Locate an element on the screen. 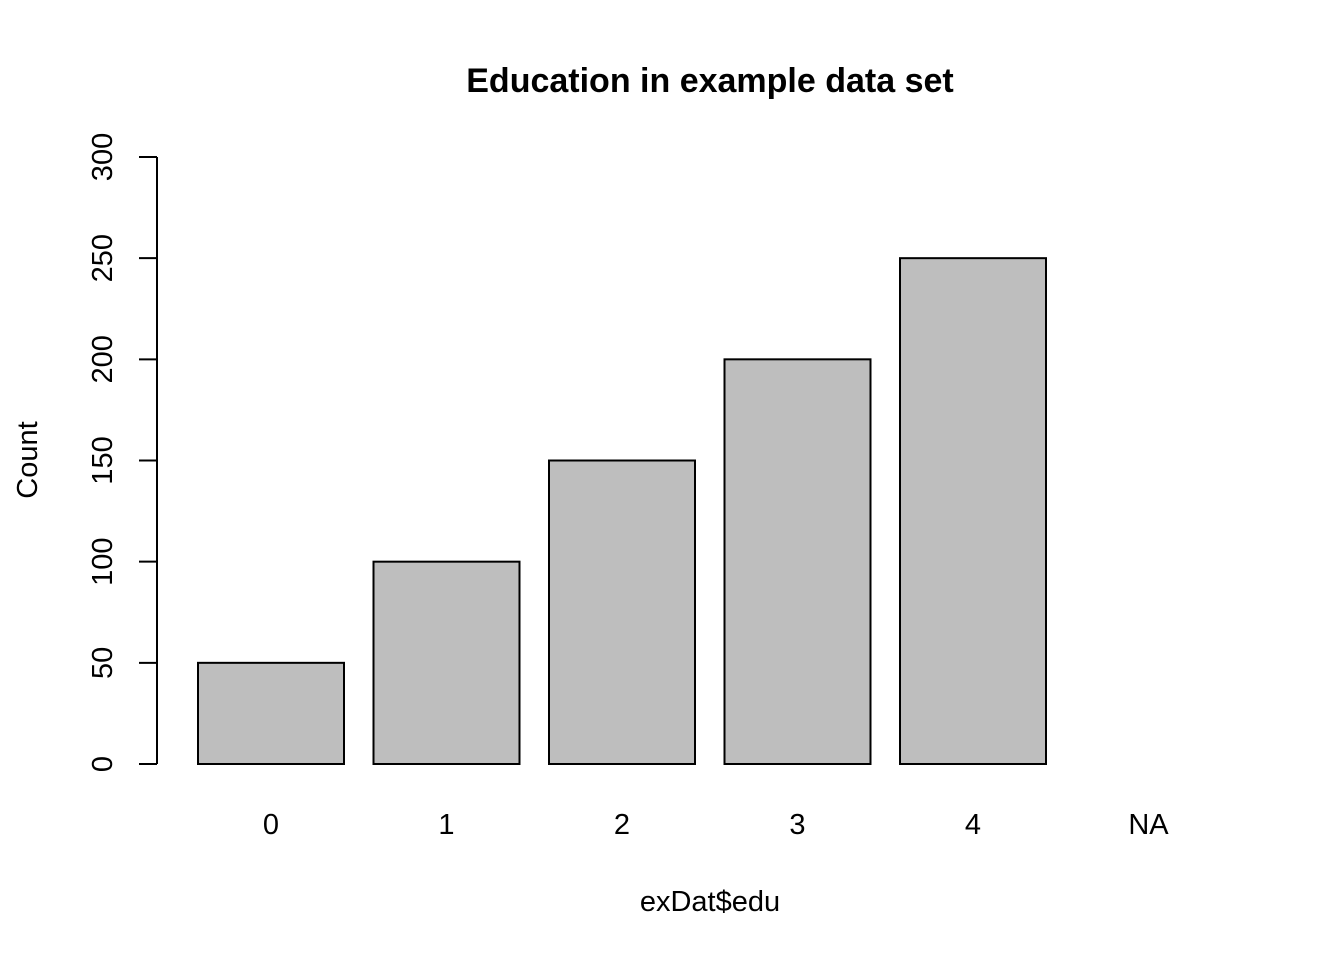 The width and height of the screenshot is (1344, 960). x-tick-labels: 0 1 2 3 4 NA is located at coordinates (716, 825).